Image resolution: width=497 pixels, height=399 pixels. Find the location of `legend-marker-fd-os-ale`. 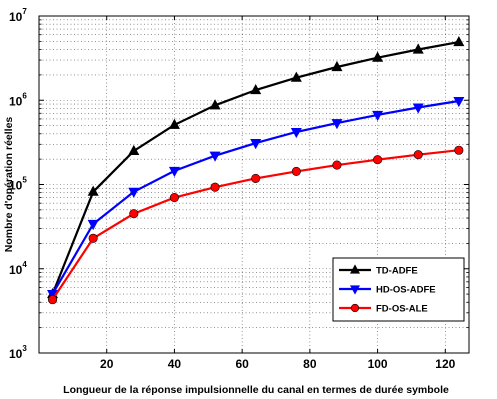

legend-marker-fd-os-ale is located at coordinates (355, 308).